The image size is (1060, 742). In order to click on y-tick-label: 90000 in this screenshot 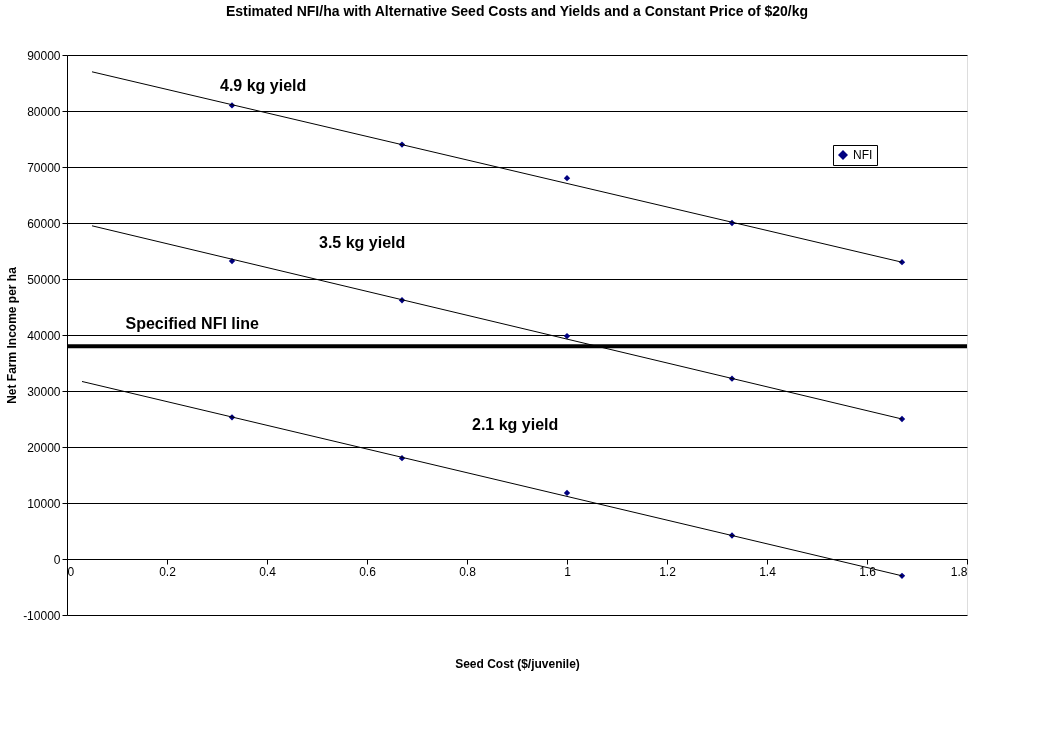, I will do `click(44, 55)`.